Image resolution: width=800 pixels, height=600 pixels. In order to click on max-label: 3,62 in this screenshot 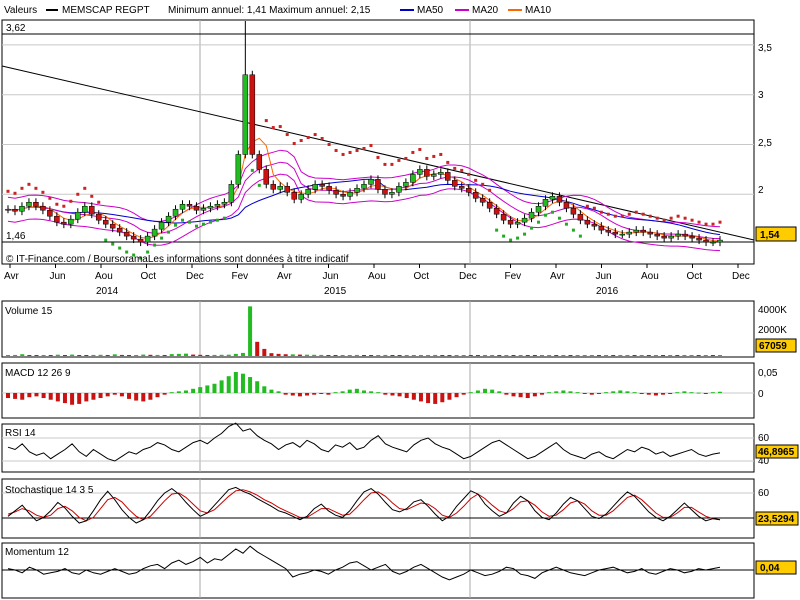, I will do `click(16, 28)`.